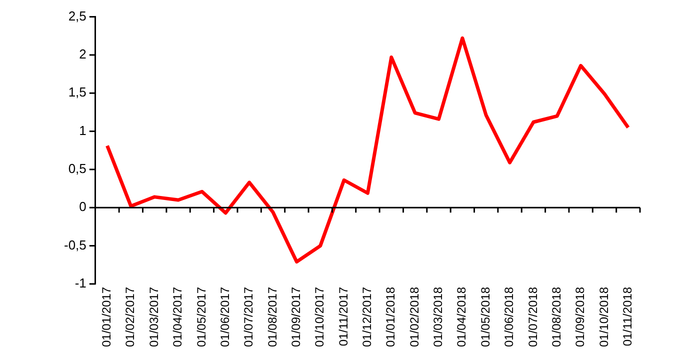  I want to click on x-tick-label: 01/10/2018, so click(603, 317).